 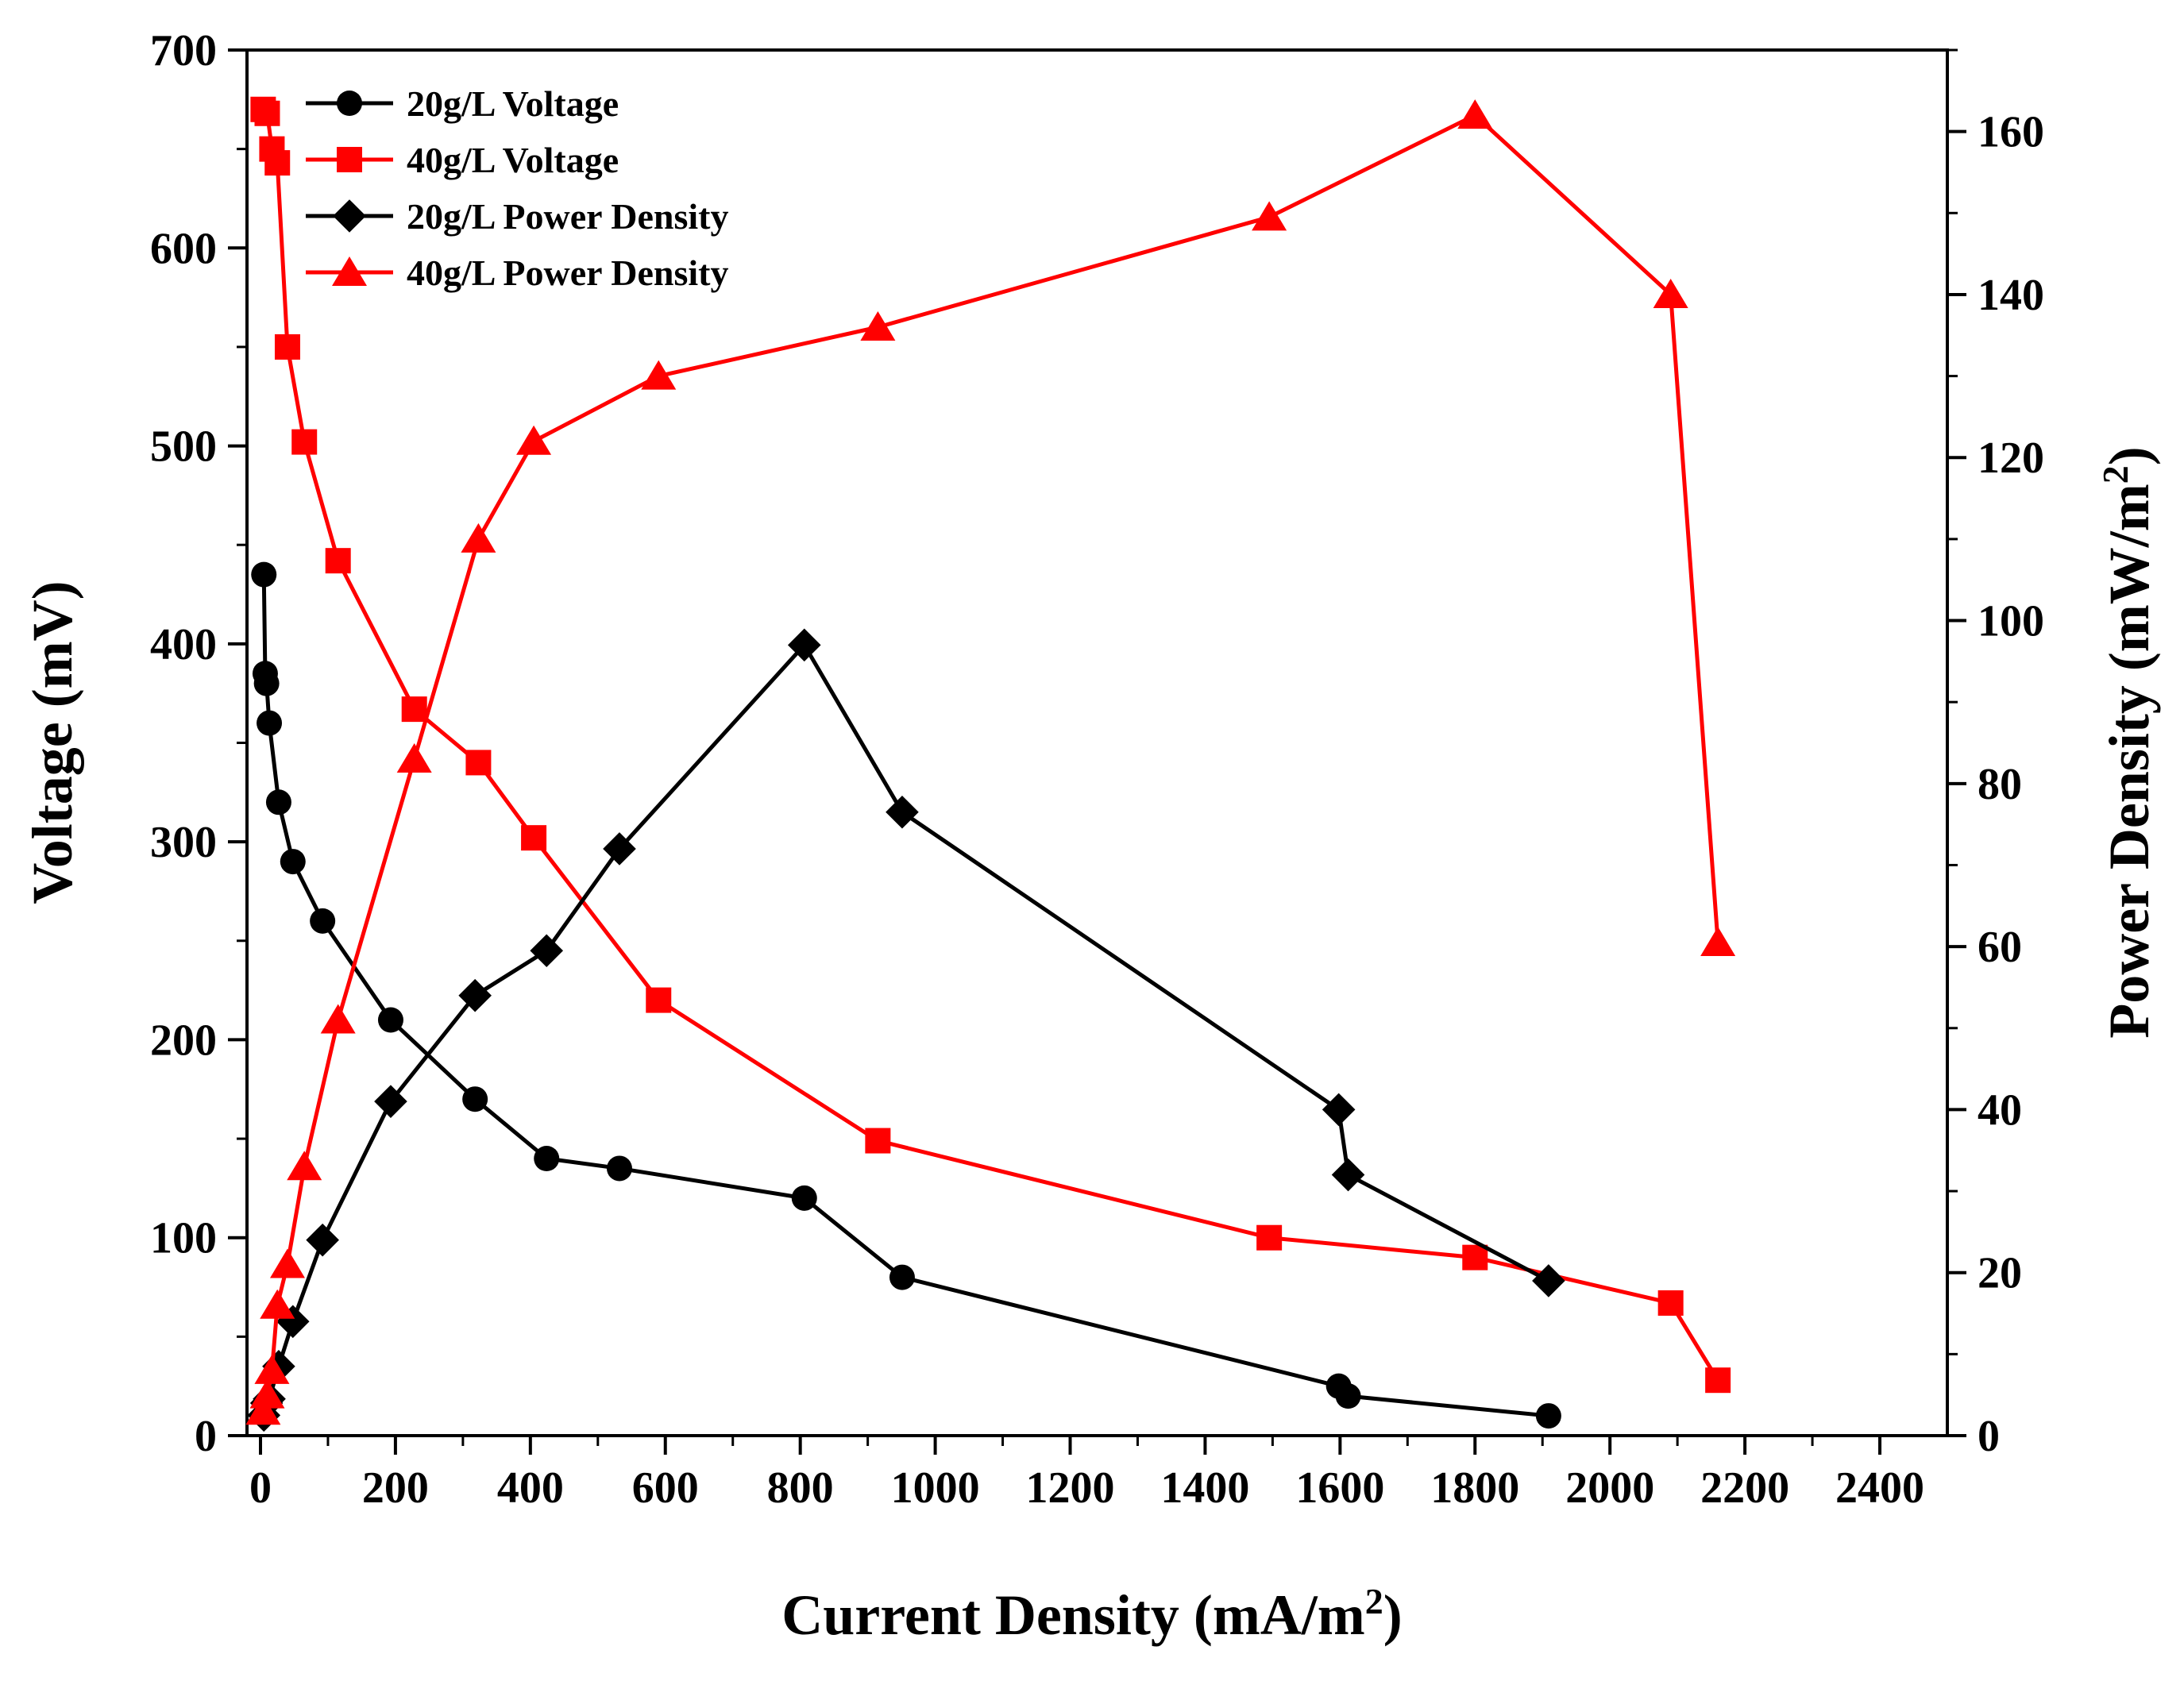 I want to click on x-tick-label: 200, so click(x=395, y=1488).